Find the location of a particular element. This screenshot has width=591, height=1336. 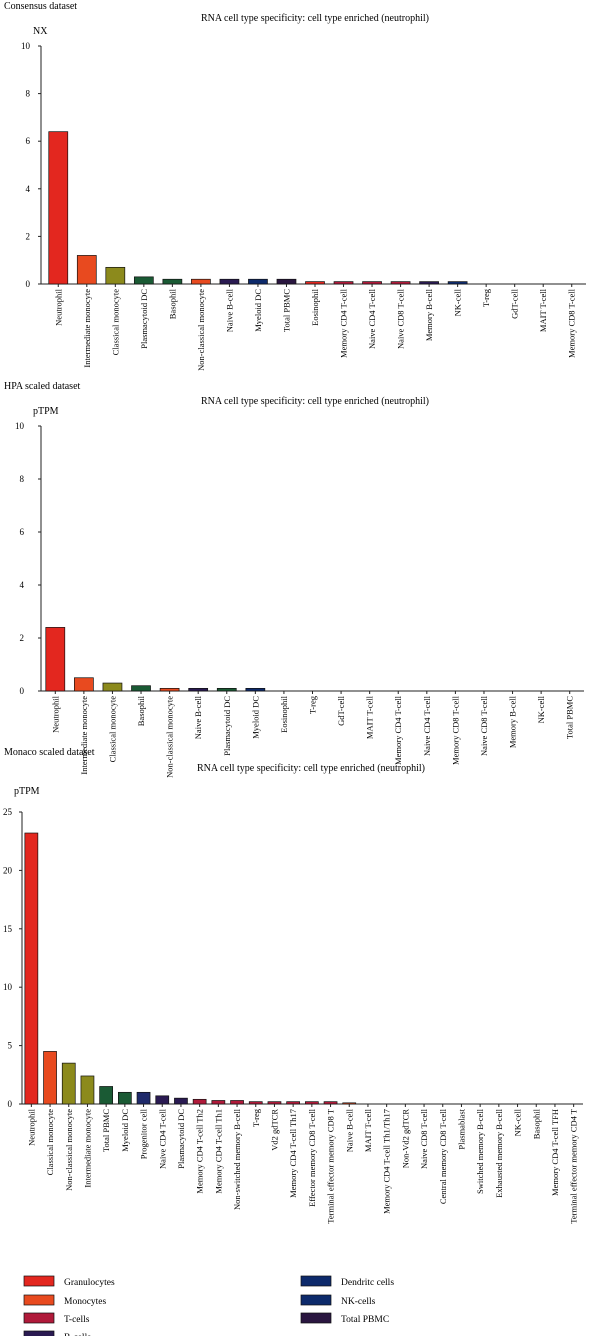

x-tick-label: Central memory CD8 T-cell is located at coordinates (443, 1156).